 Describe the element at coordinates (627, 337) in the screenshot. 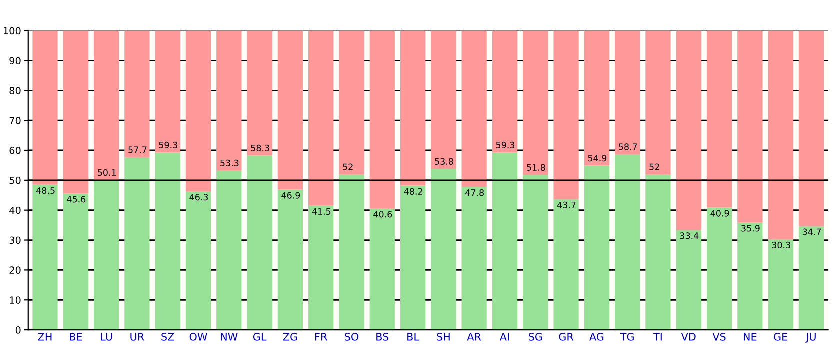

I see `x-tick-label: TG` at that location.